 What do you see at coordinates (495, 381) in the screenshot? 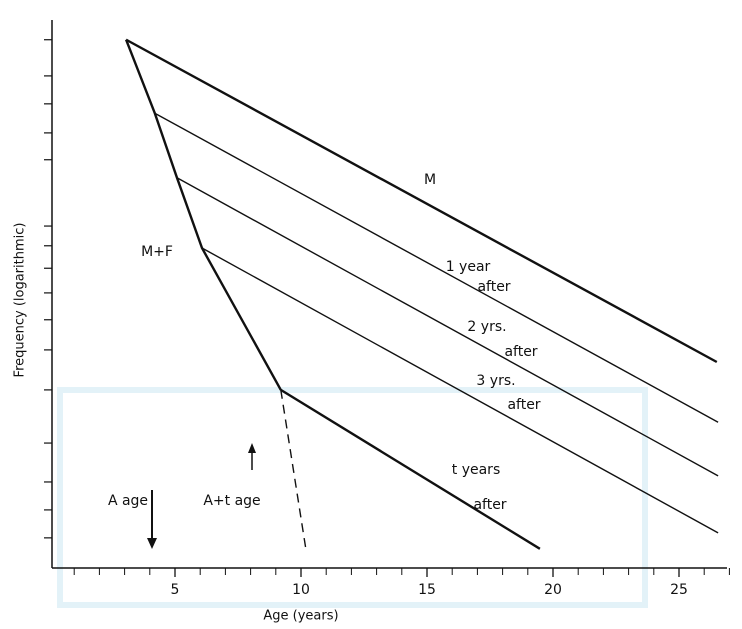
I see `annotation: 3 yrs.` at bounding box center [495, 381].